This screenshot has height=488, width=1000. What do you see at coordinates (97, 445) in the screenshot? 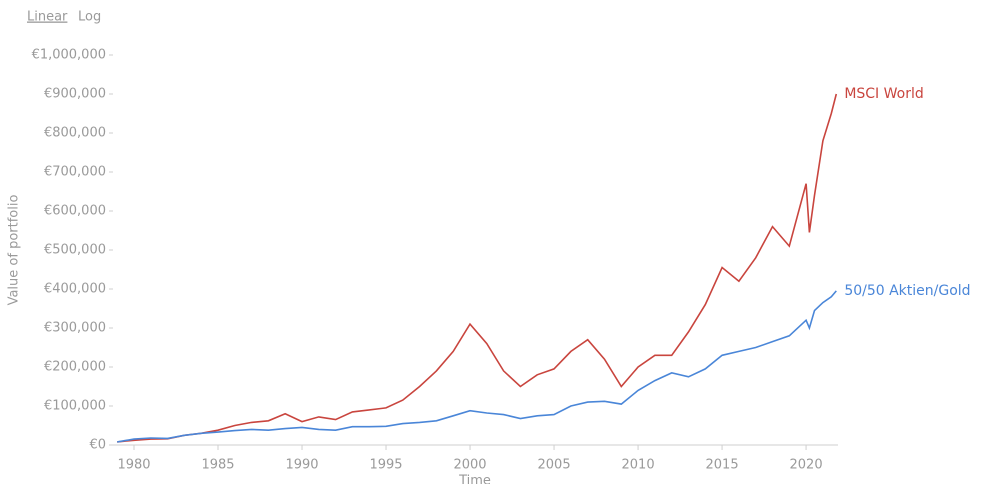
I see `y-tick-label: €0` at bounding box center [97, 445].